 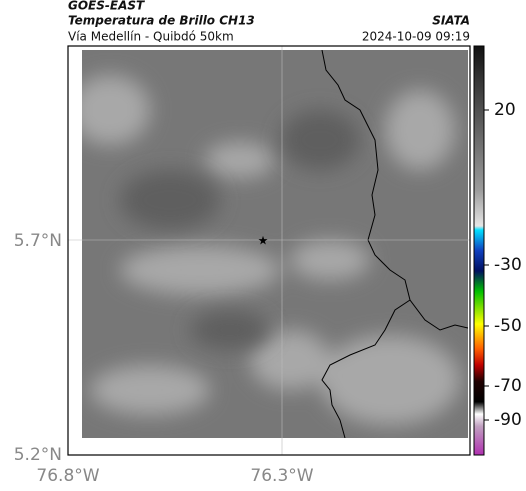 I want to click on product: Temperatura de Brillo CH13, so click(x=161, y=21).